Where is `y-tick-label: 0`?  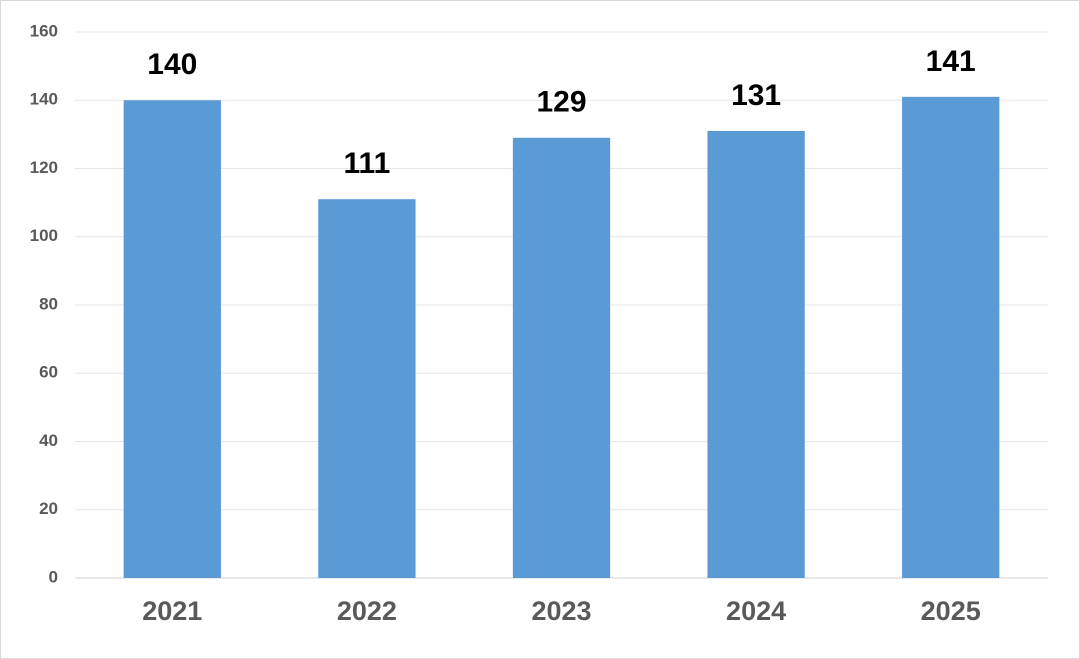
y-tick-label: 0 is located at coordinates (53, 576).